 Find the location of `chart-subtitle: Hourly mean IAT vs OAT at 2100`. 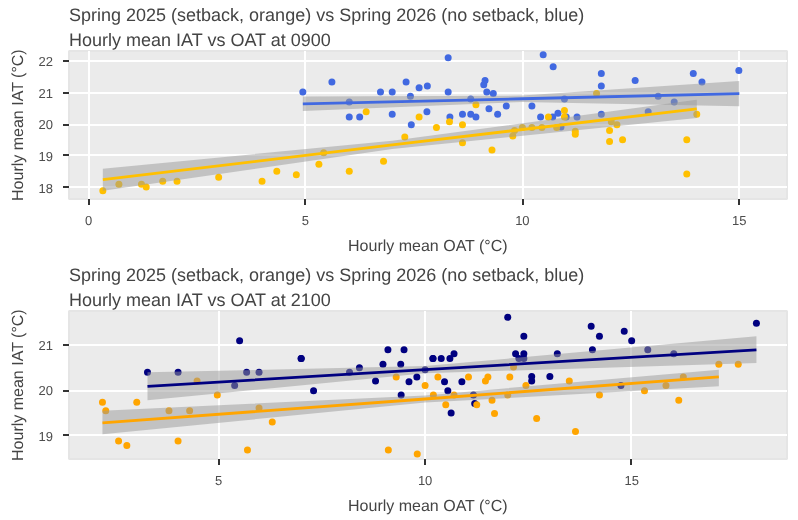

chart-subtitle: Hourly mean IAT vs OAT at 2100 is located at coordinates (200, 300).